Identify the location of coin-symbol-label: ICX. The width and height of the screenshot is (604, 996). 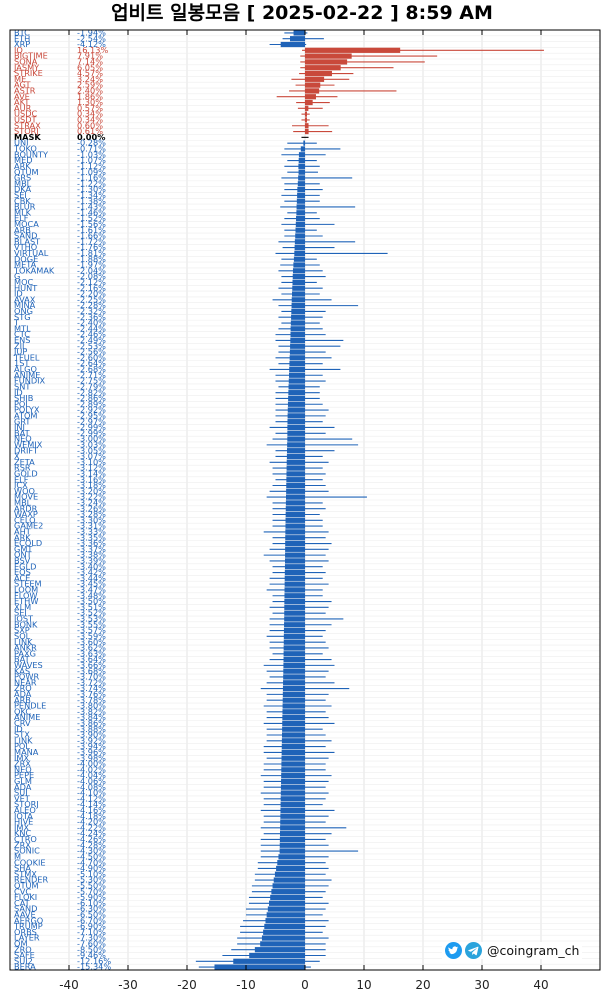
(21, 485).